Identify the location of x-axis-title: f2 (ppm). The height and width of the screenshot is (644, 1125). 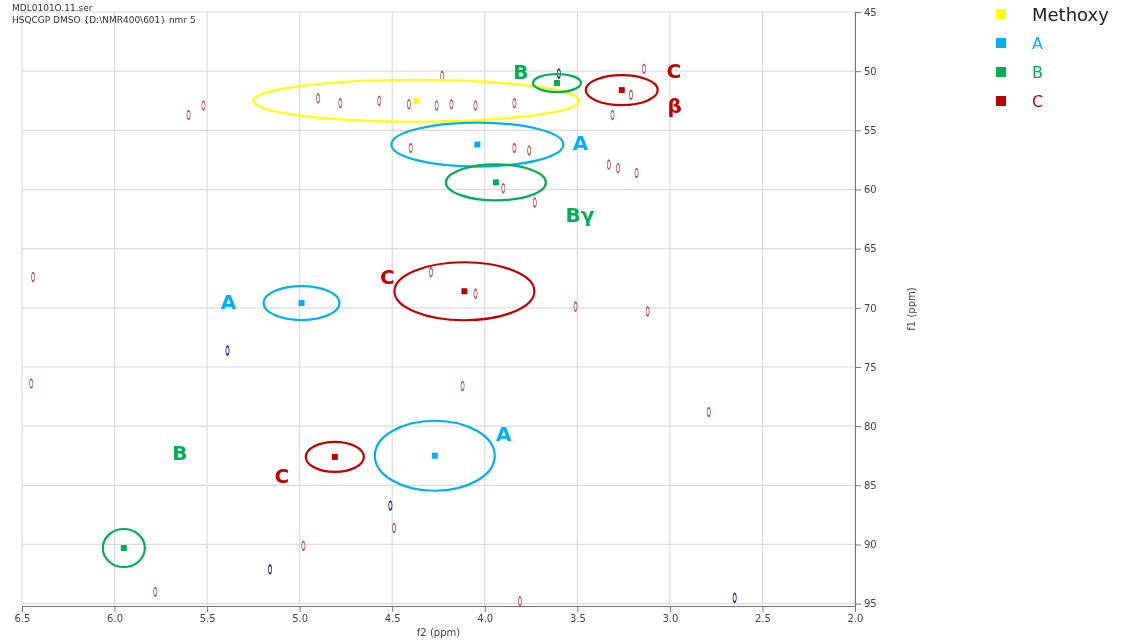
(438, 632).